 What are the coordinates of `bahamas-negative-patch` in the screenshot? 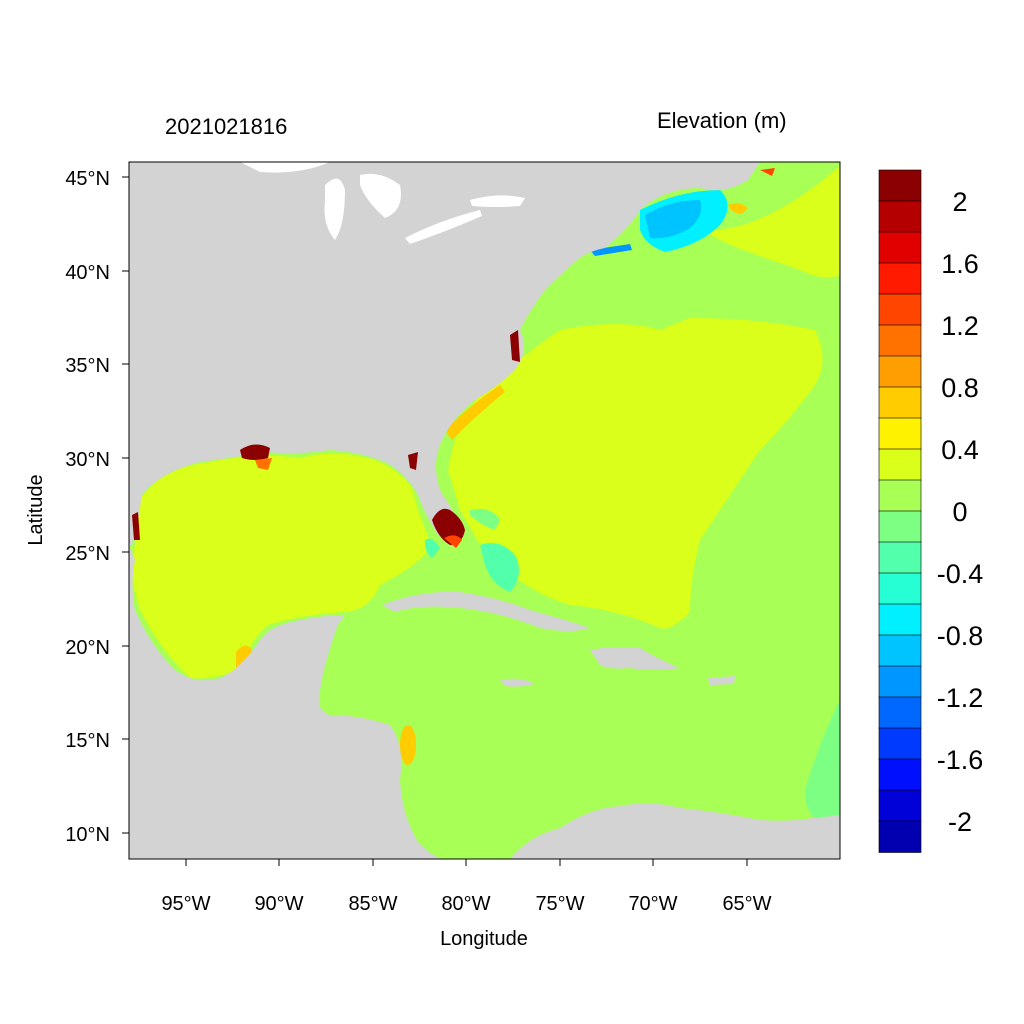 It's located at (499, 567).